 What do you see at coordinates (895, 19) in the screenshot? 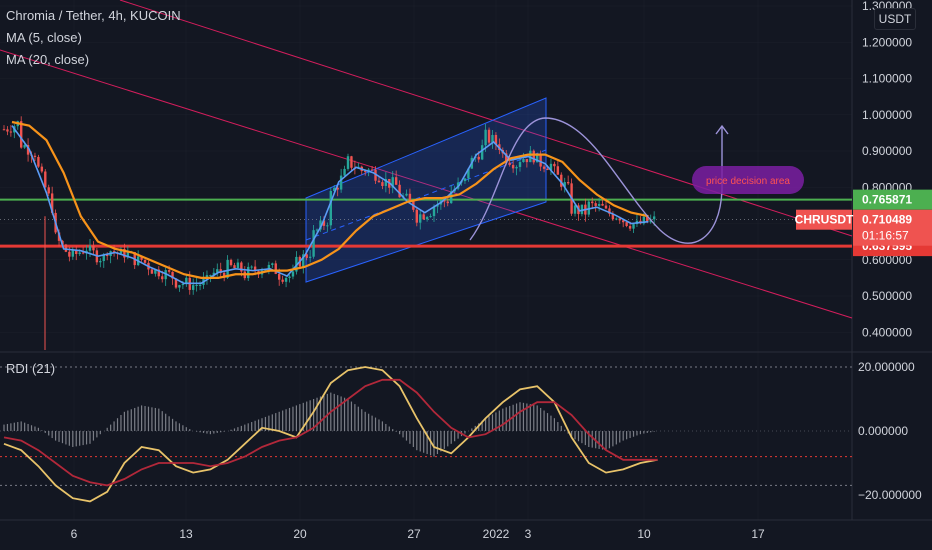
I see `currency-unit-button: USDT` at bounding box center [895, 19].